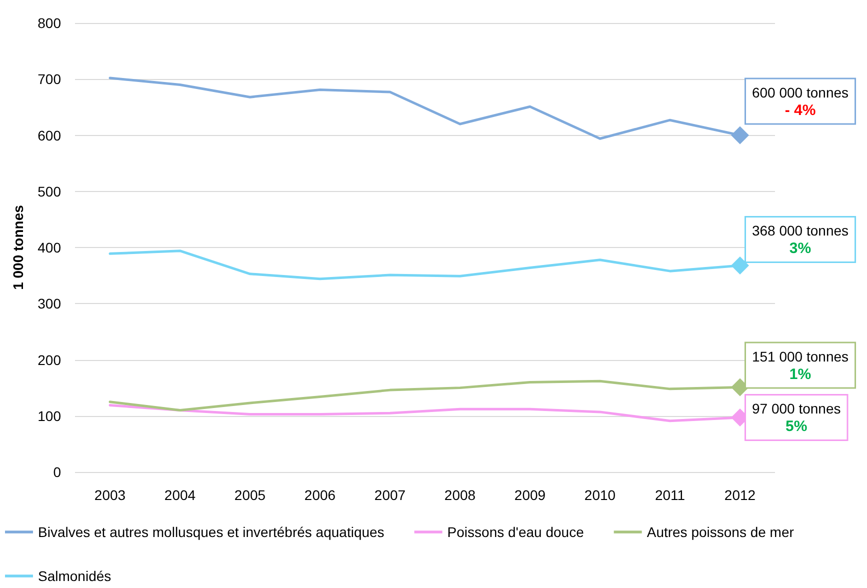  What do you see at coordinates (800, 101) in the screenshot?
I see `annotation: 600 000 tonnes - 4%` at bounding box center [800, 101].